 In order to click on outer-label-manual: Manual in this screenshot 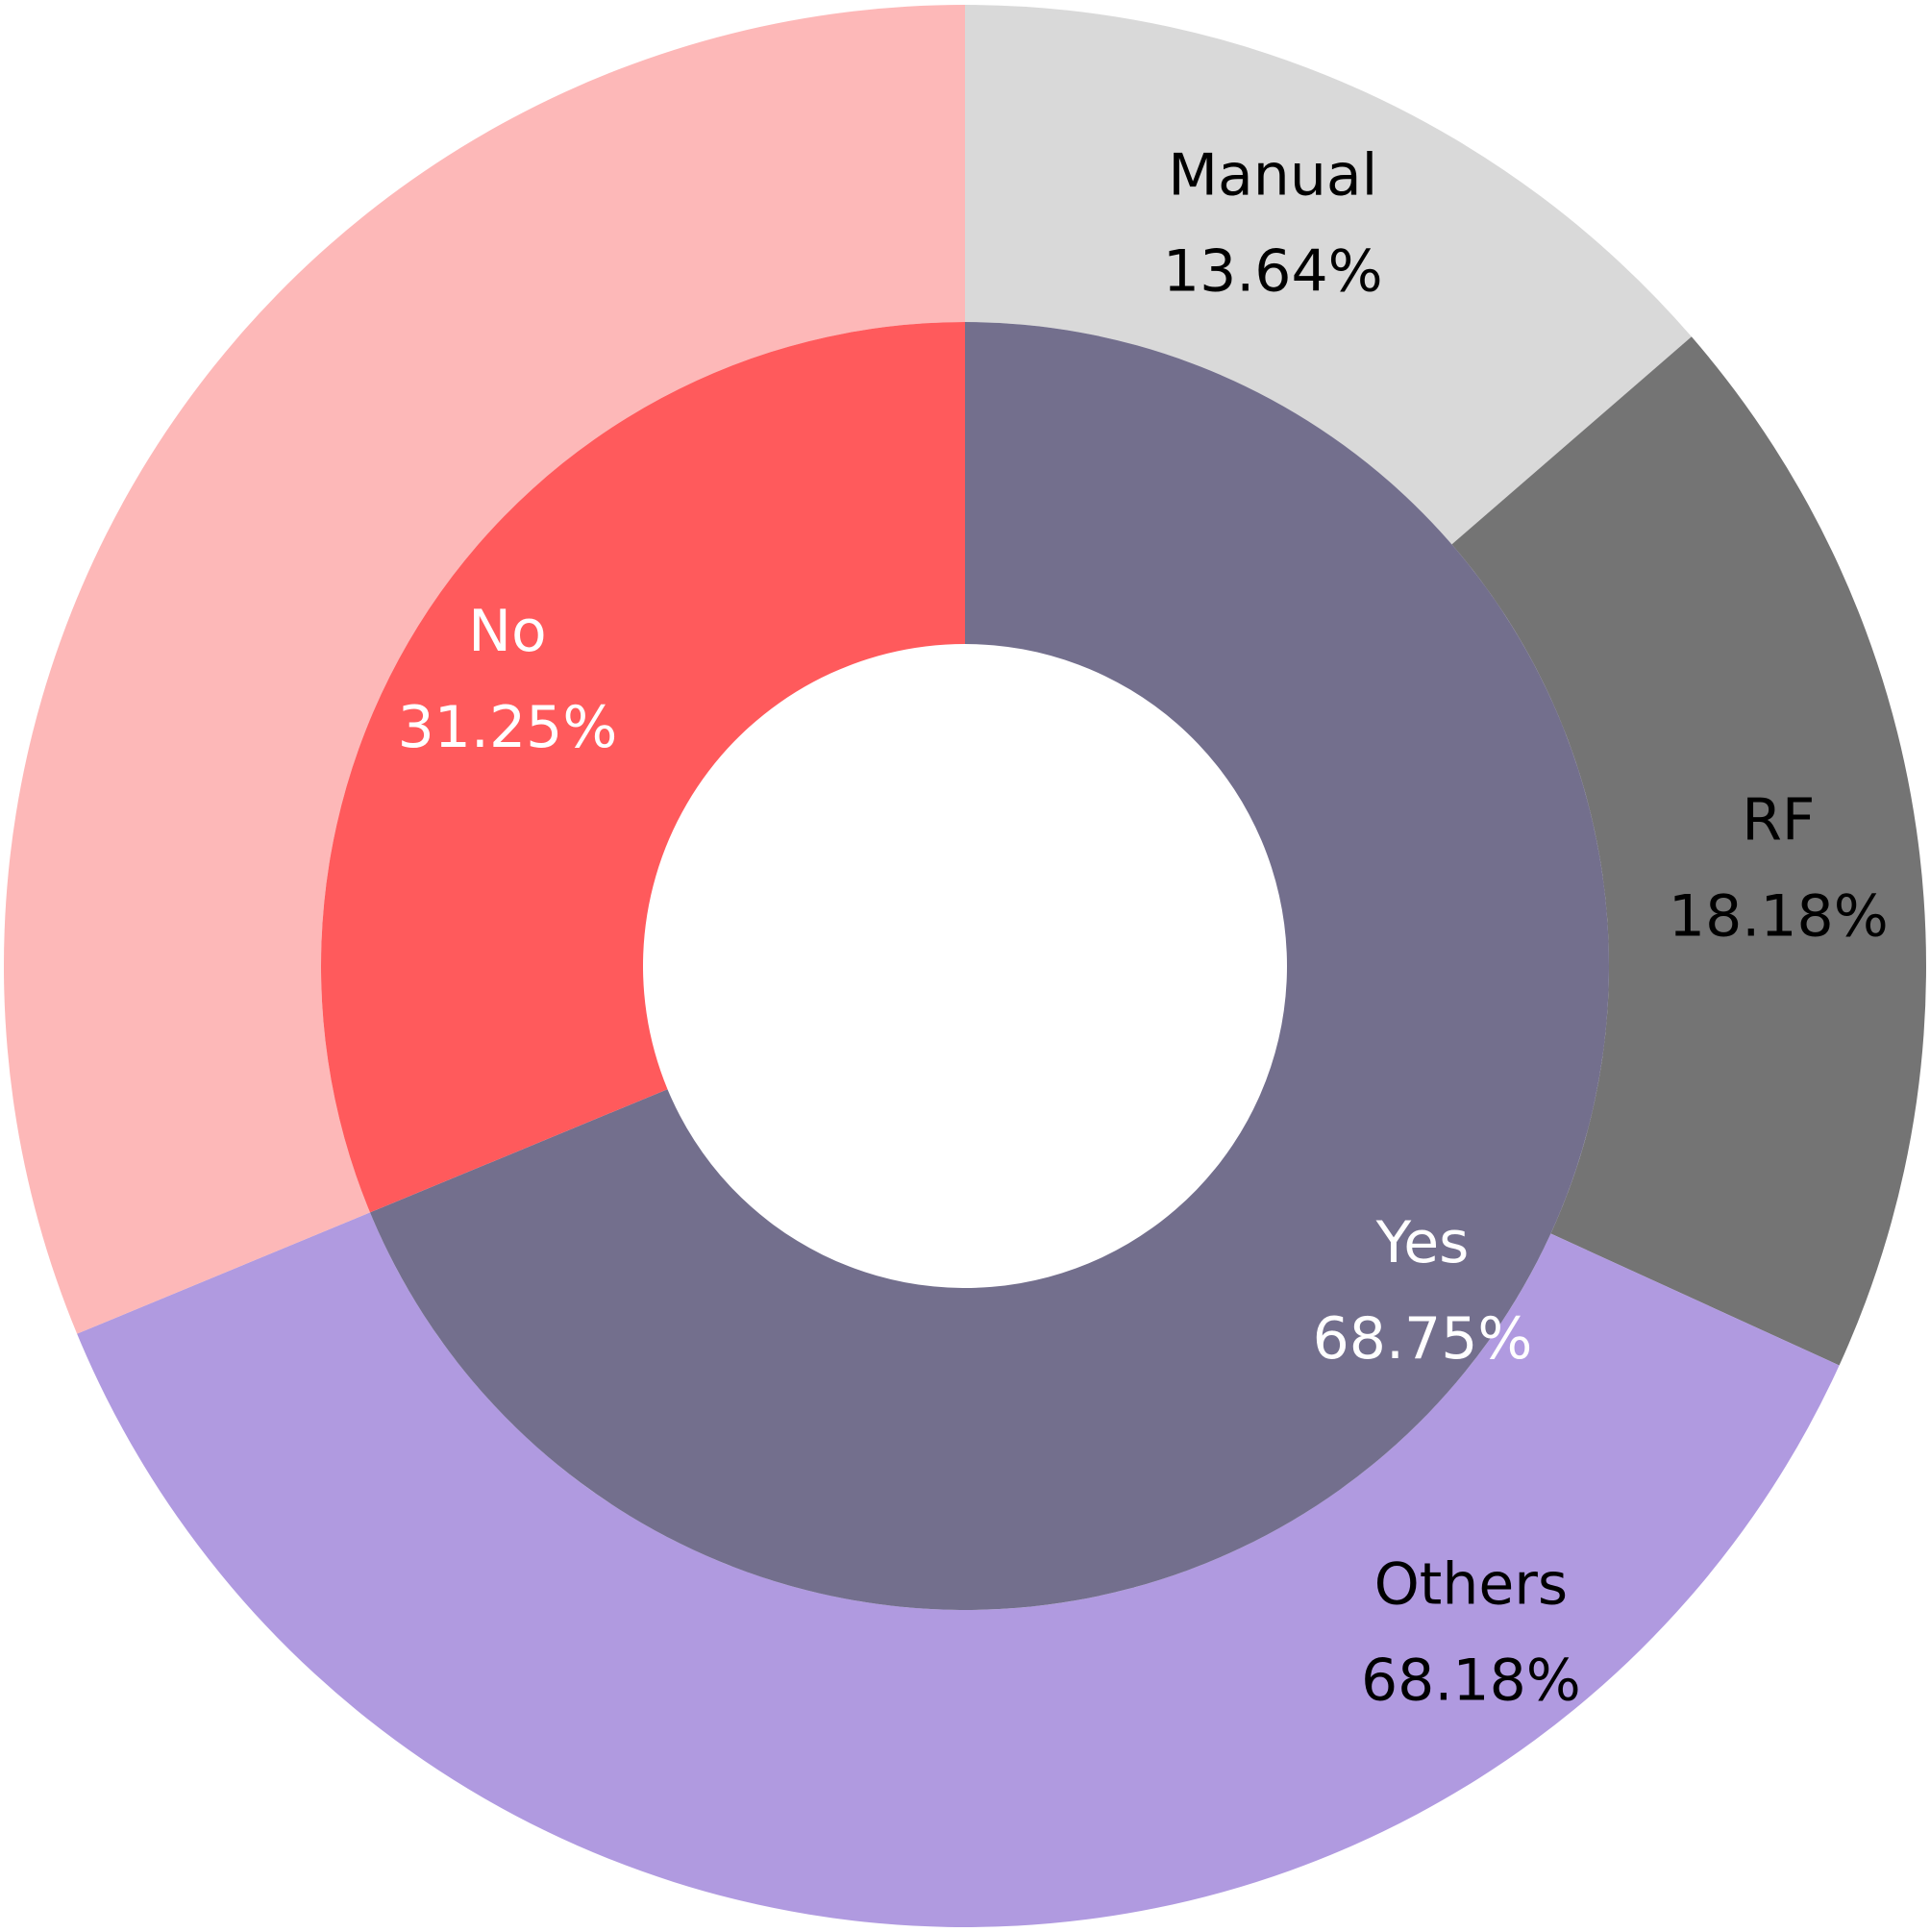, I will do `click(1272, 175)`.